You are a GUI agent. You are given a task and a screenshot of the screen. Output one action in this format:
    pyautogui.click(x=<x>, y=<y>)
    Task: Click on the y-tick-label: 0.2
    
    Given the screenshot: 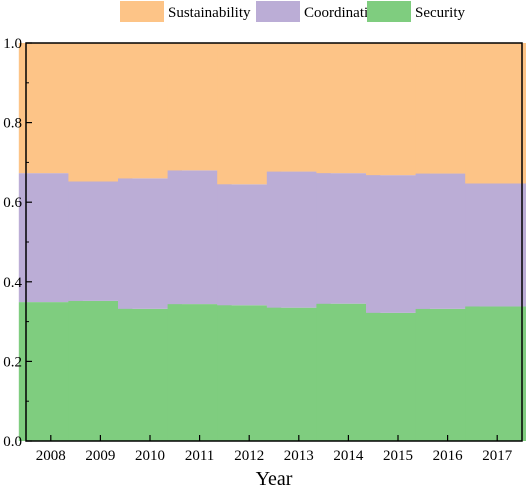 What is the action you would take?
    pyautogui.click(x=12, y=362)
    